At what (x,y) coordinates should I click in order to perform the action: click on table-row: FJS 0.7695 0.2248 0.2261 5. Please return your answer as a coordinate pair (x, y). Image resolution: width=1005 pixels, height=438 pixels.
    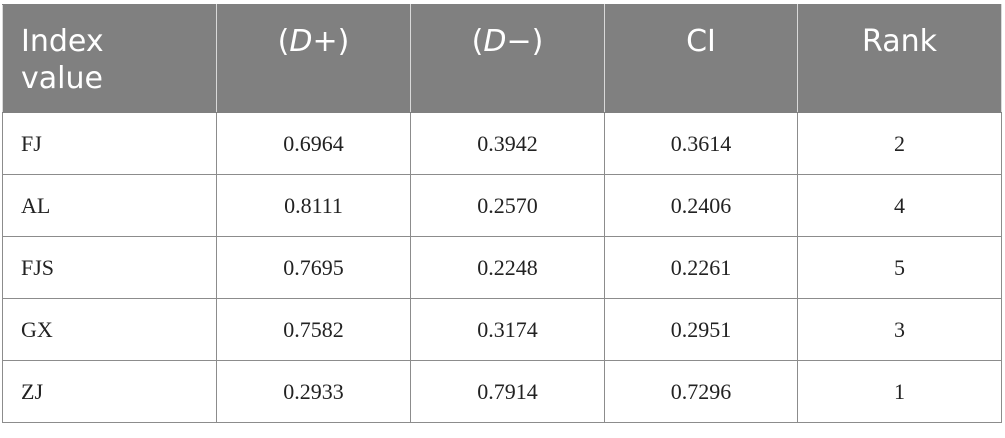
    Looking at the image, I should click on (502, 267).